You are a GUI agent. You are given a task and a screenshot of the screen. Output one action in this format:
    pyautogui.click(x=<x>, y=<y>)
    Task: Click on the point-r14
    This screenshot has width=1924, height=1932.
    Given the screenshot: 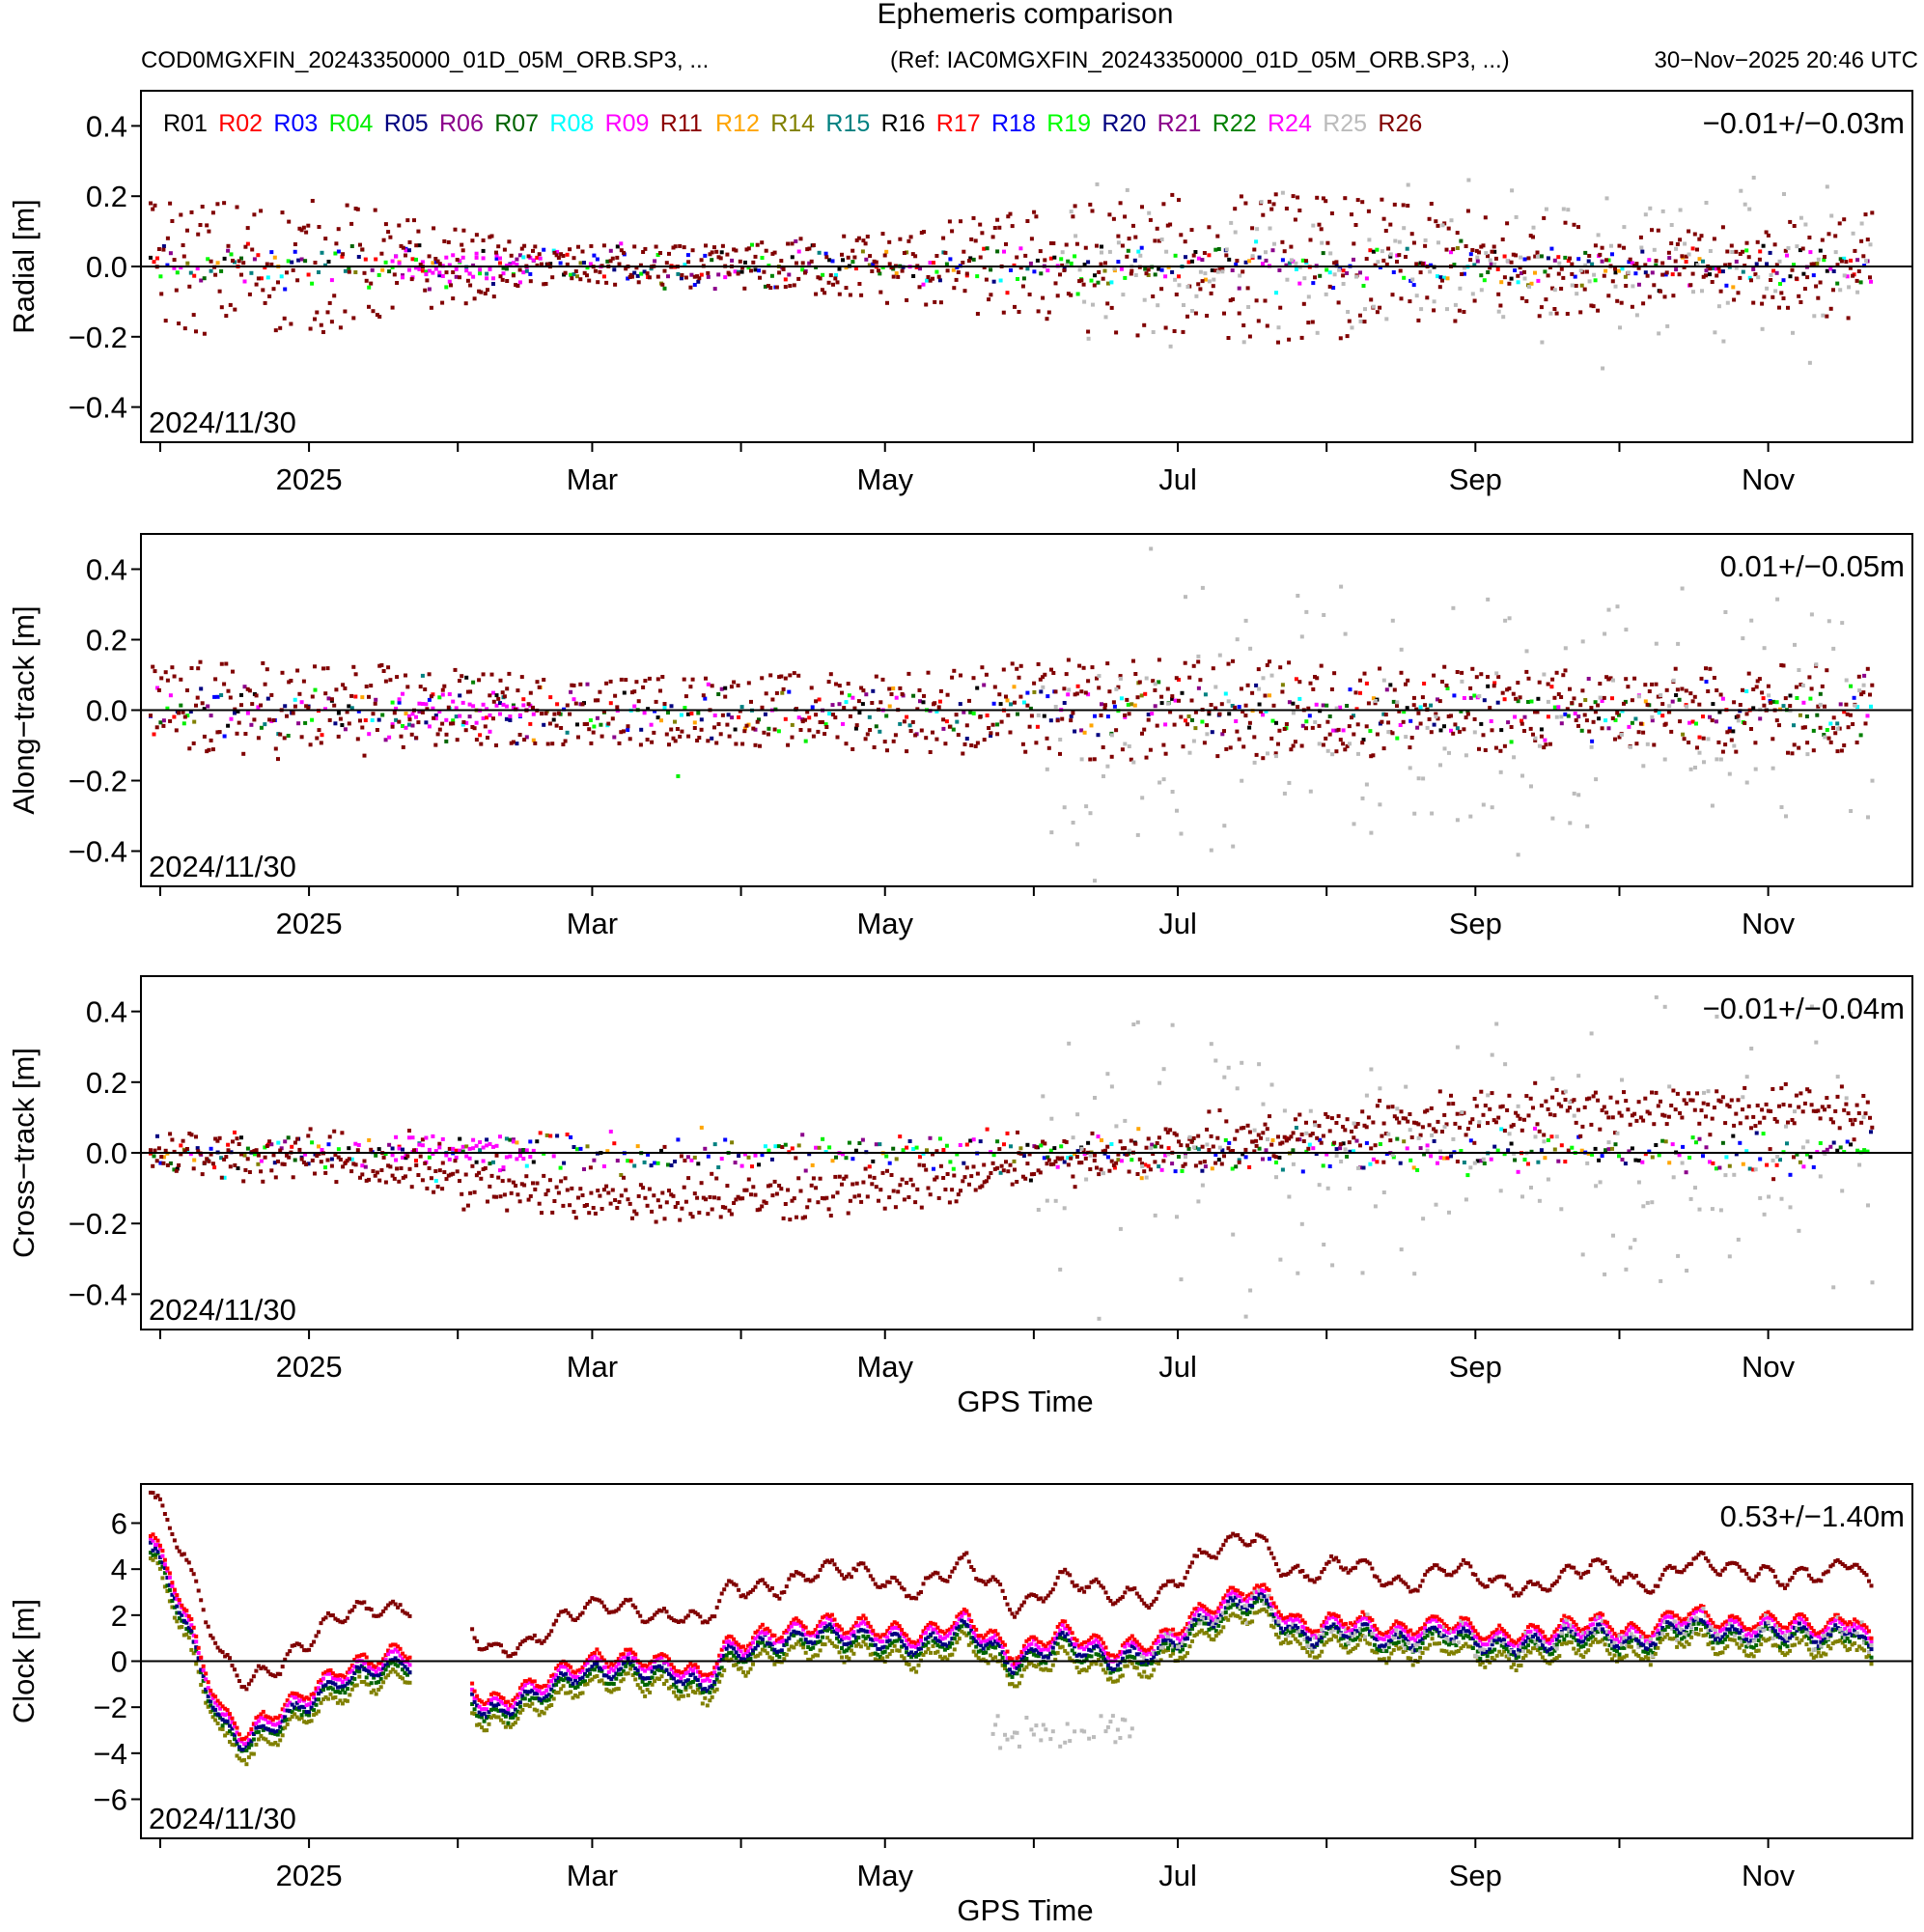 What is the action you would take?
    pyautogui.click(x=1034, y=692)
    